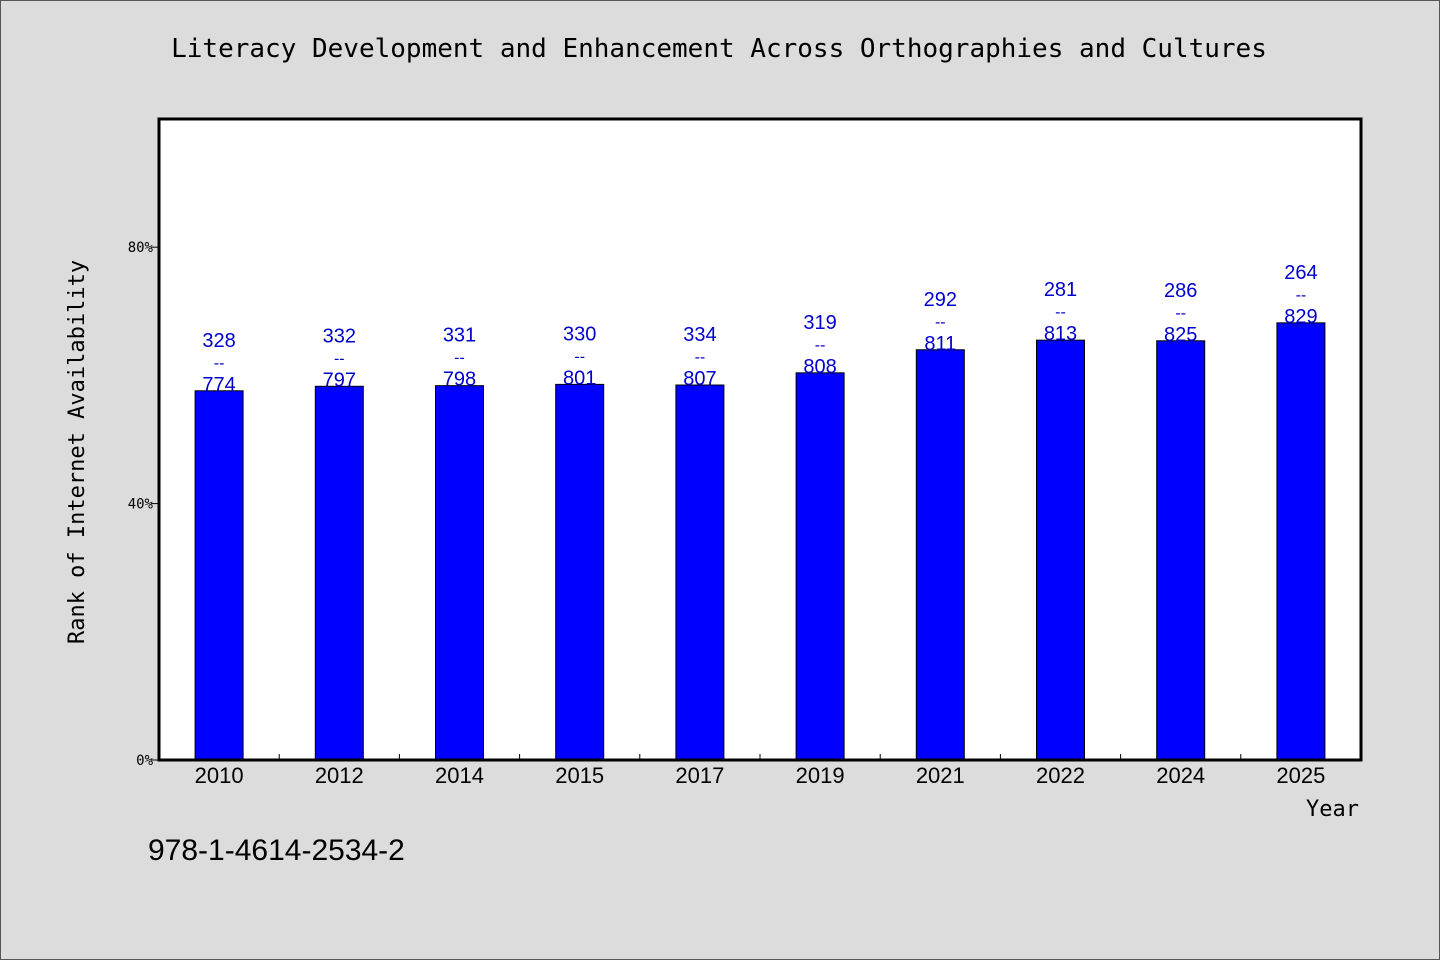 The width and height of the screenshot is (1440, 960). What do you see at coordinates (276, 850) in the screenshot?
I see `isbn-text: 978-1-4614-2534-2` at bounding box center [276, 850].